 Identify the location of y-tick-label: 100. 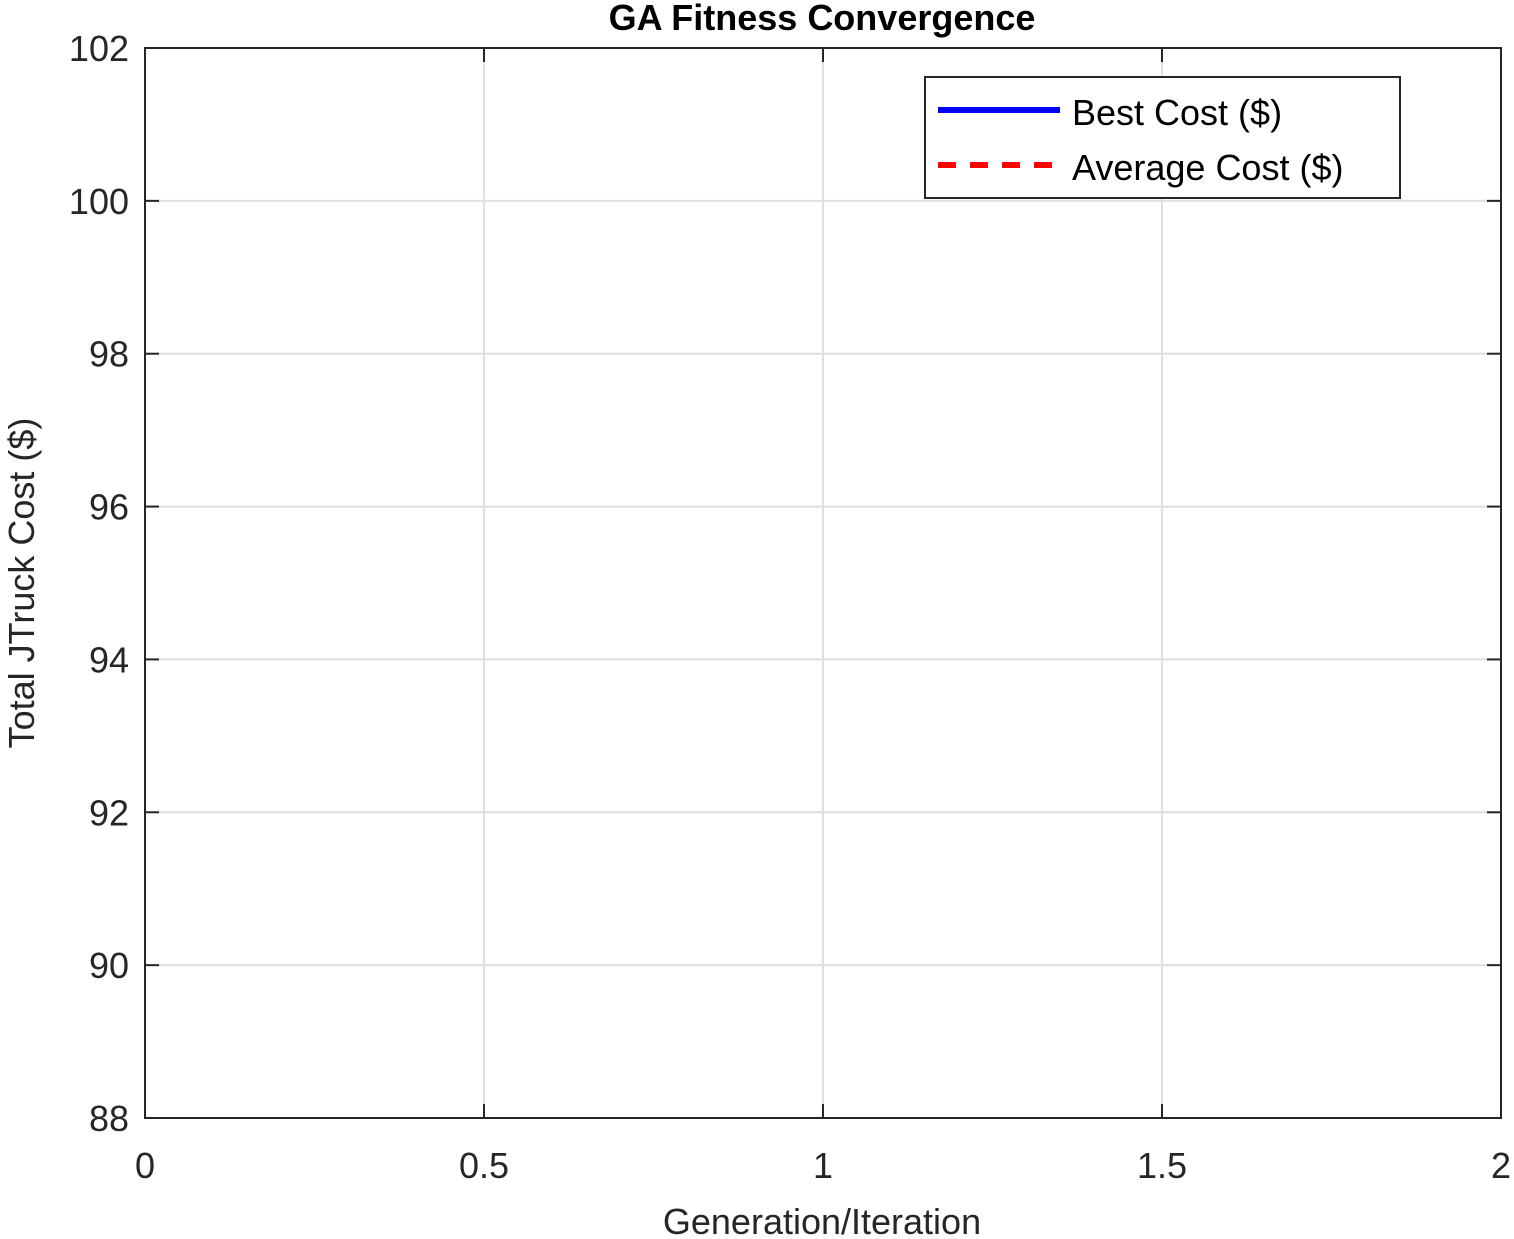
(99, 201).